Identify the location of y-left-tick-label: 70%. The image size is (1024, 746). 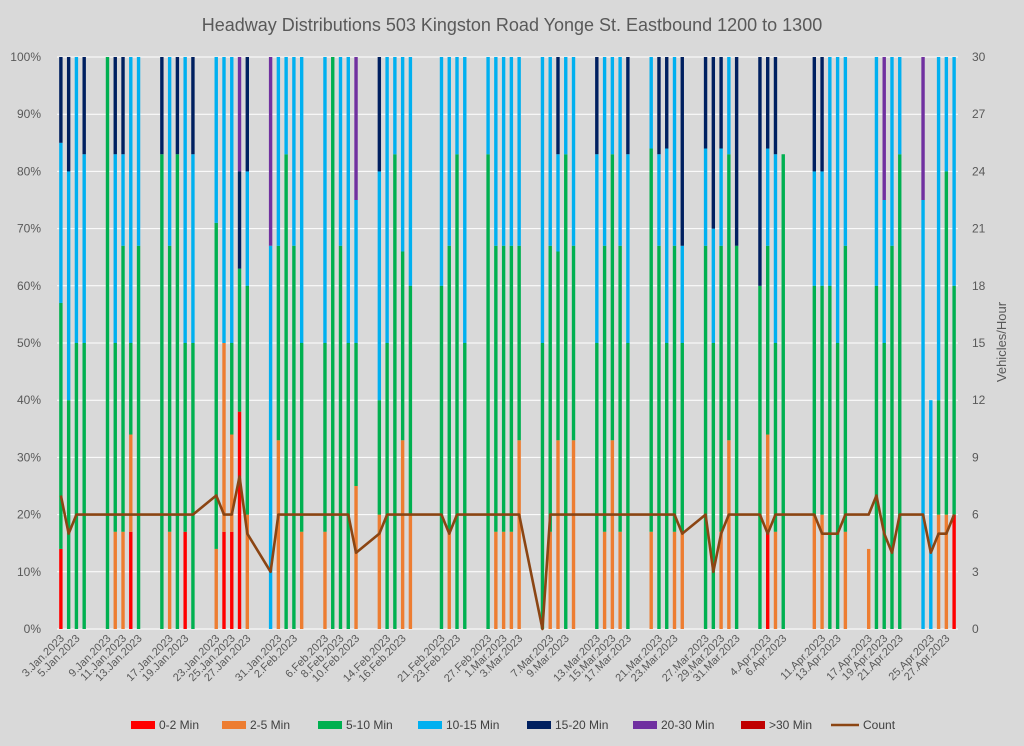
(29, 229).